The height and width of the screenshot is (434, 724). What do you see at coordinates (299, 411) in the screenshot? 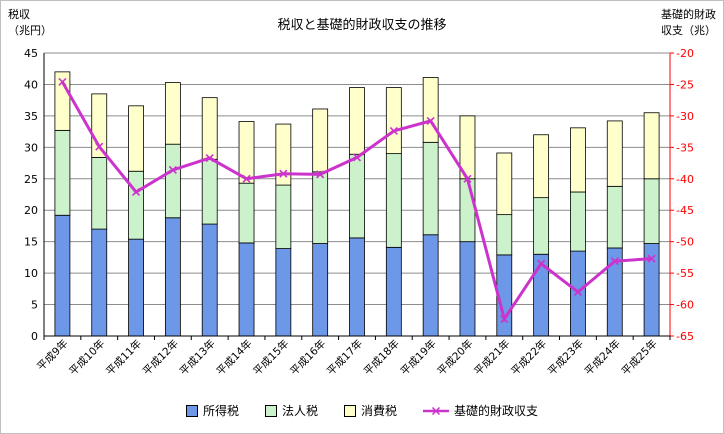
I see `legend-label-corporate-tax: 法人税` at bounding box center [299, 411].